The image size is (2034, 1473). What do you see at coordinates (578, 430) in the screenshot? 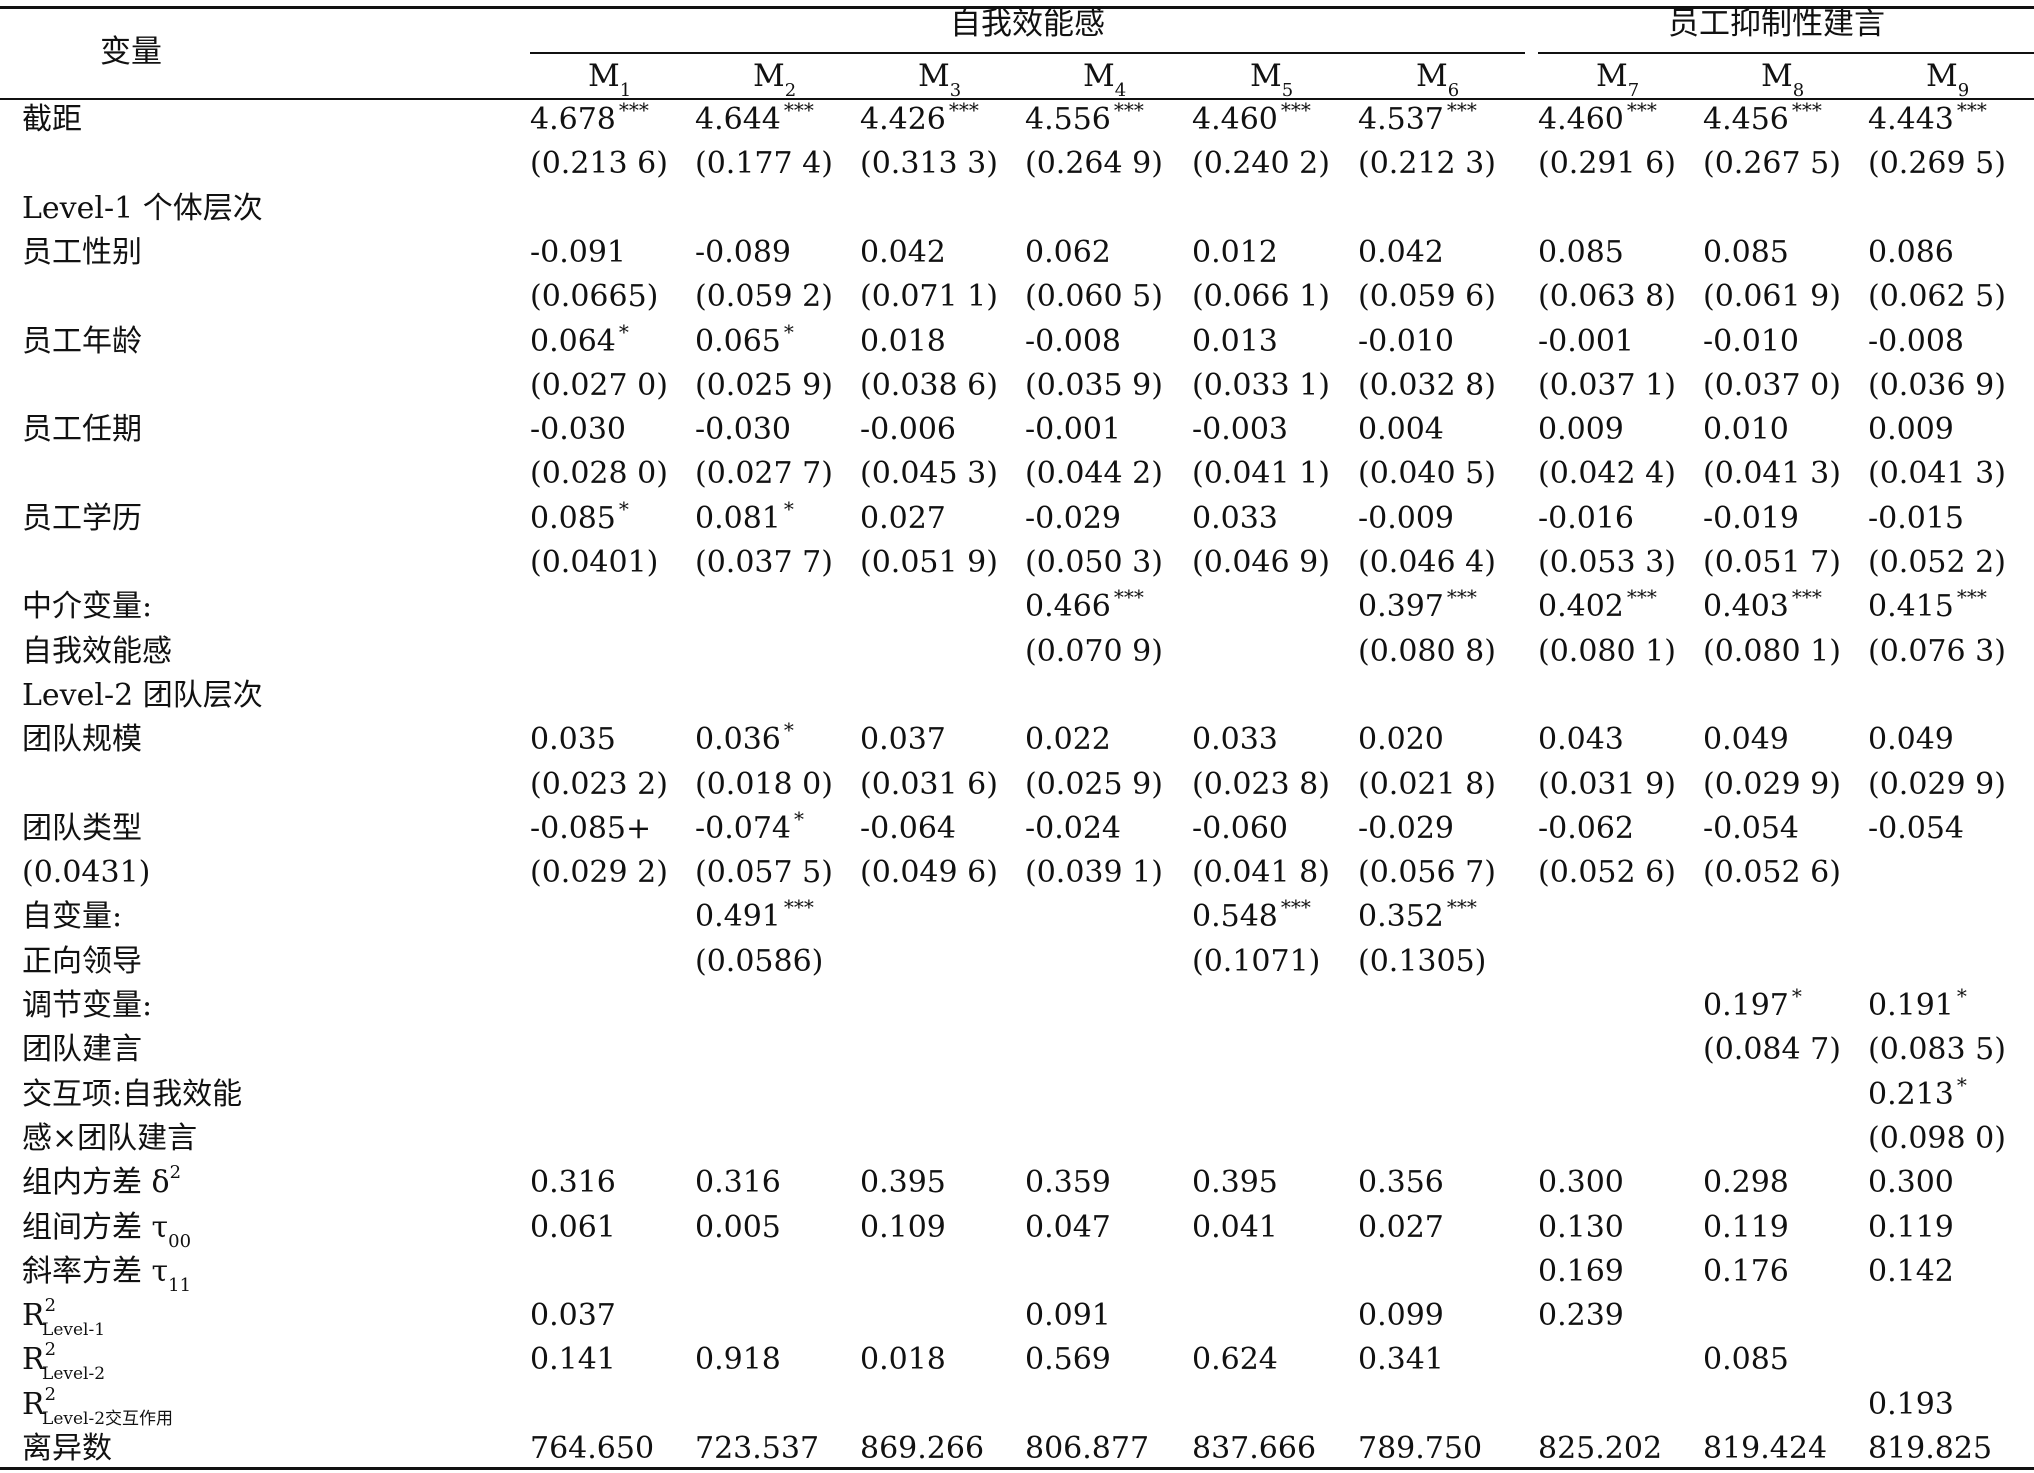
I see `cell-value: -0.030` at bounding box center [578, 430].